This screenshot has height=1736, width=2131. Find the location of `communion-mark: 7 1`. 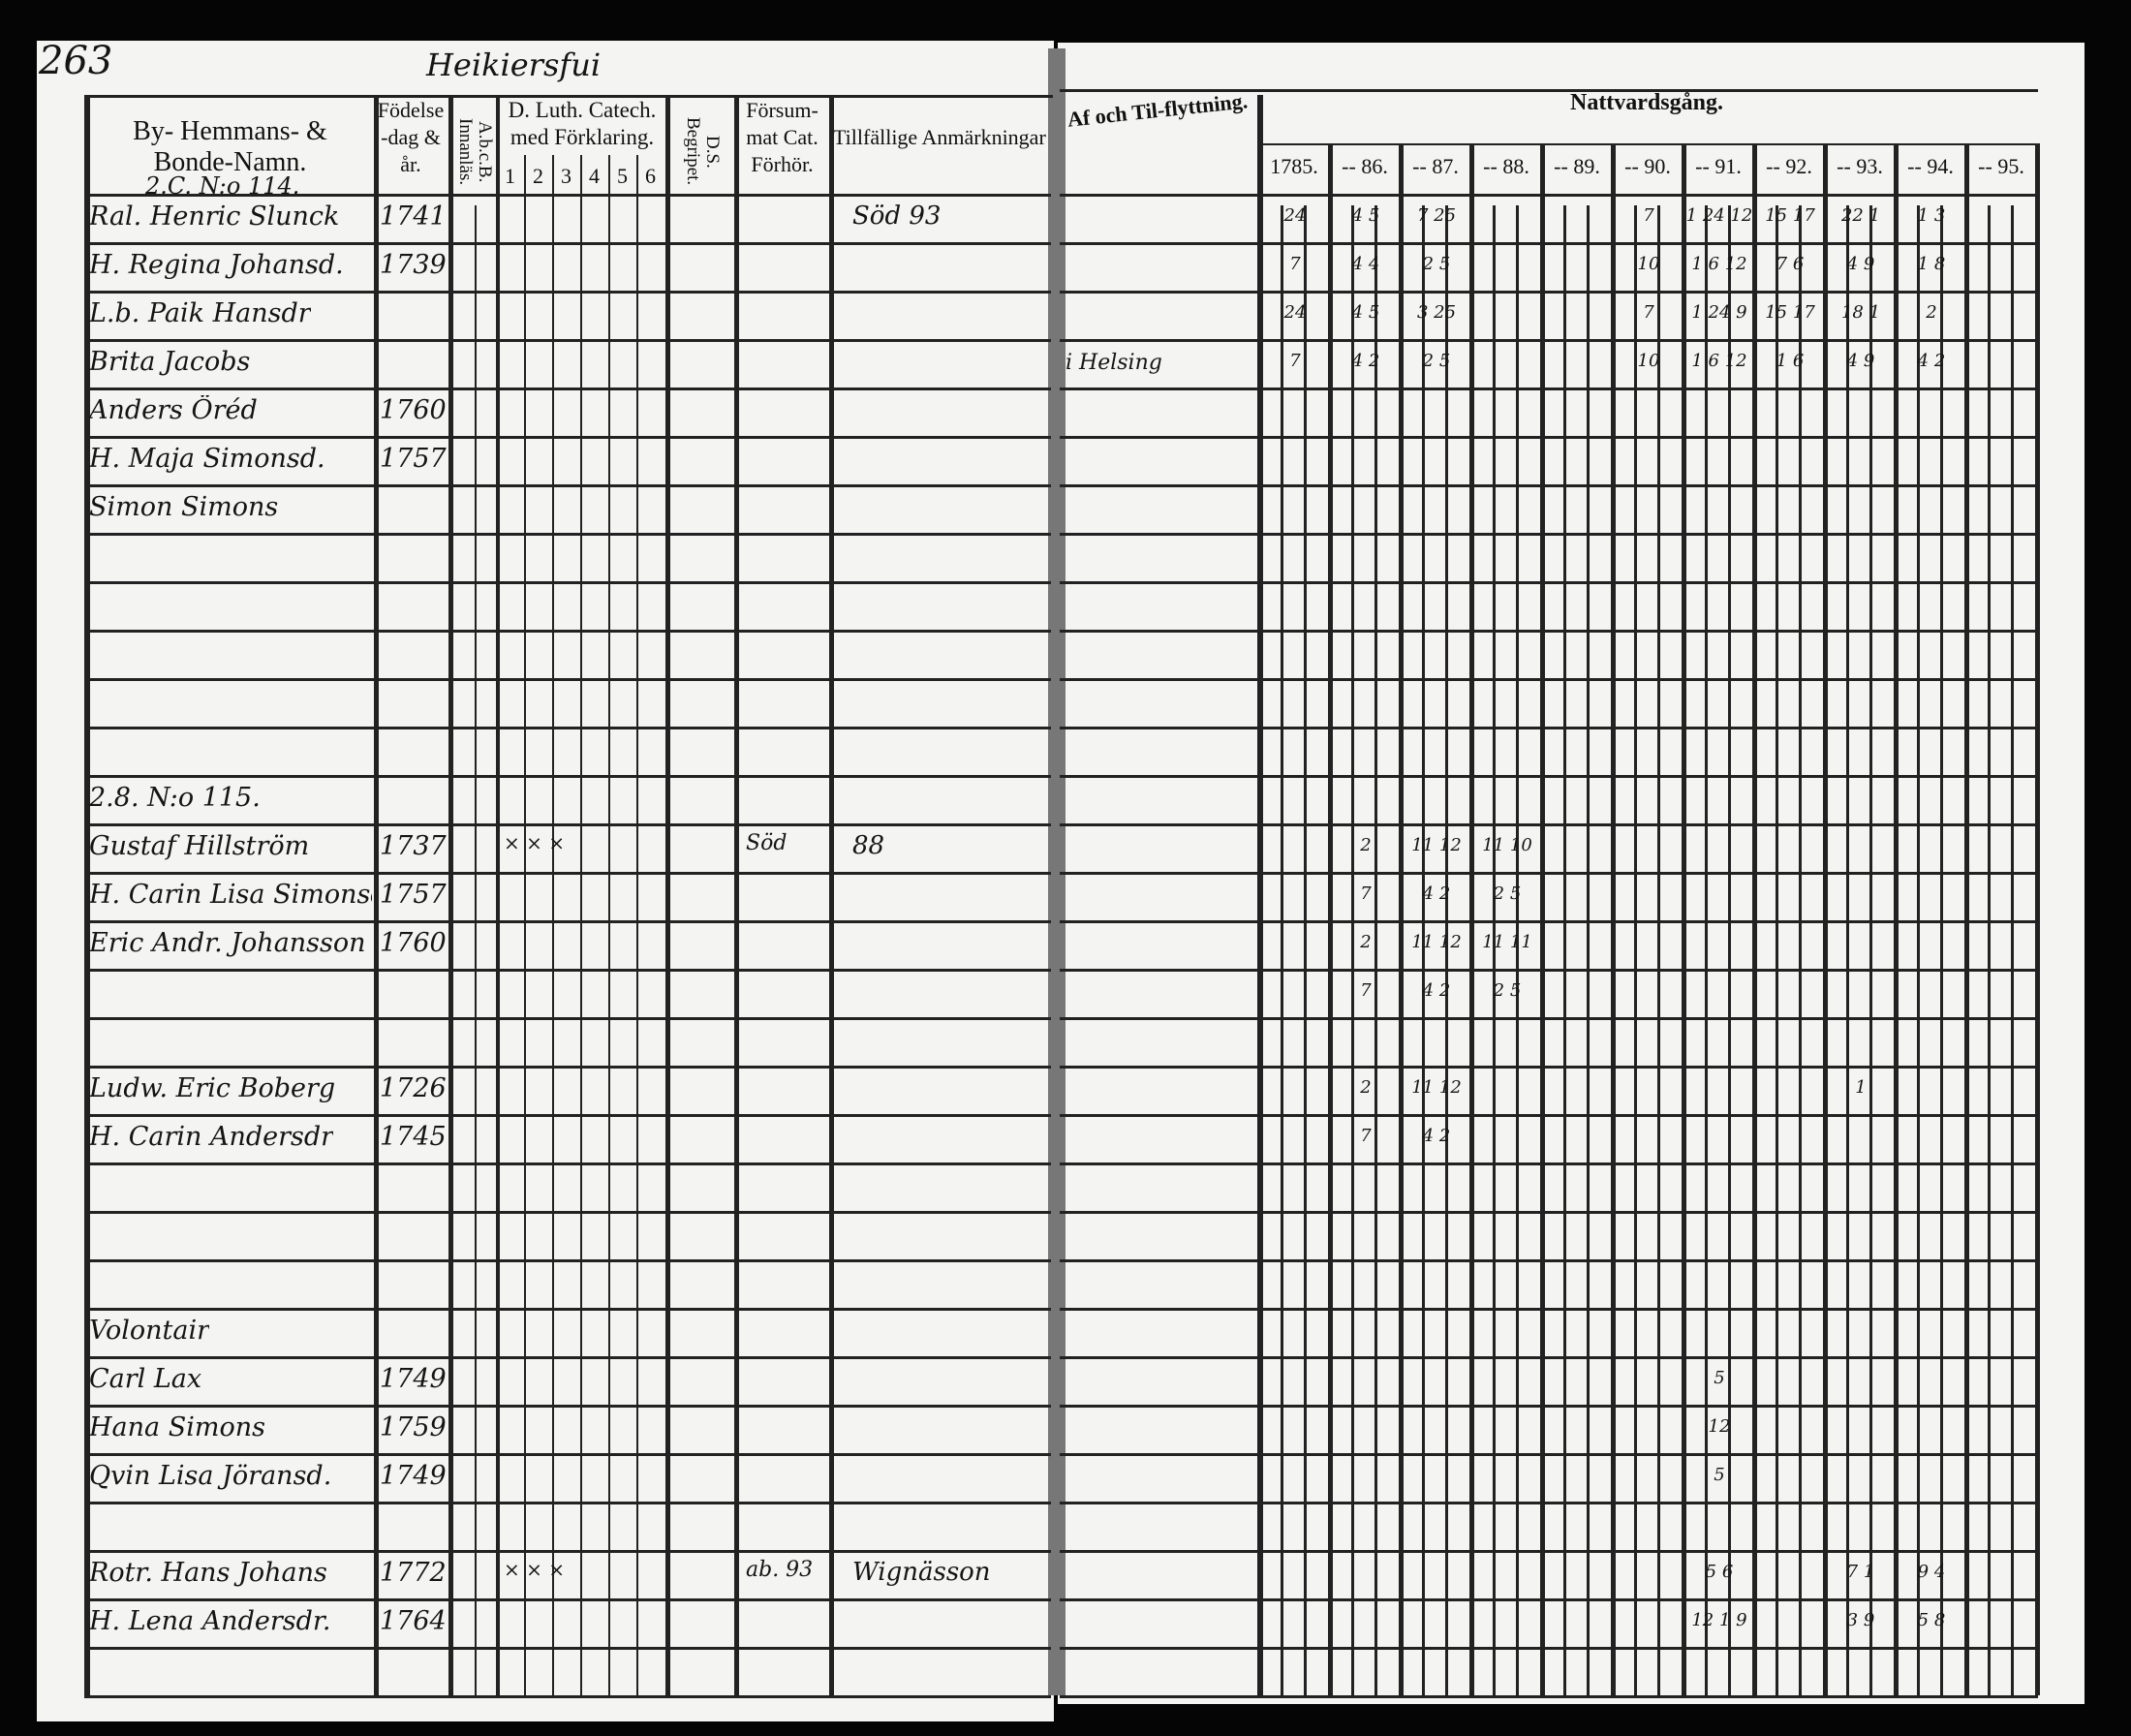

communion-mark: 7 1 is located at coordinates (1860, 1572).